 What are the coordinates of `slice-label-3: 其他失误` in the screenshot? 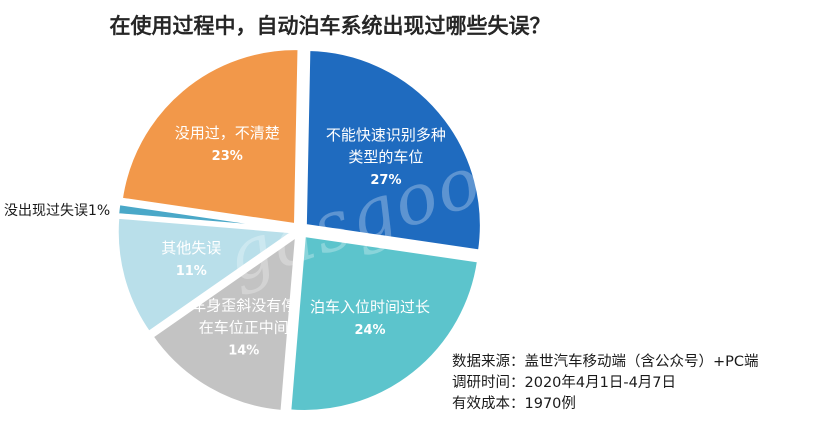 It's located at (191, 248).